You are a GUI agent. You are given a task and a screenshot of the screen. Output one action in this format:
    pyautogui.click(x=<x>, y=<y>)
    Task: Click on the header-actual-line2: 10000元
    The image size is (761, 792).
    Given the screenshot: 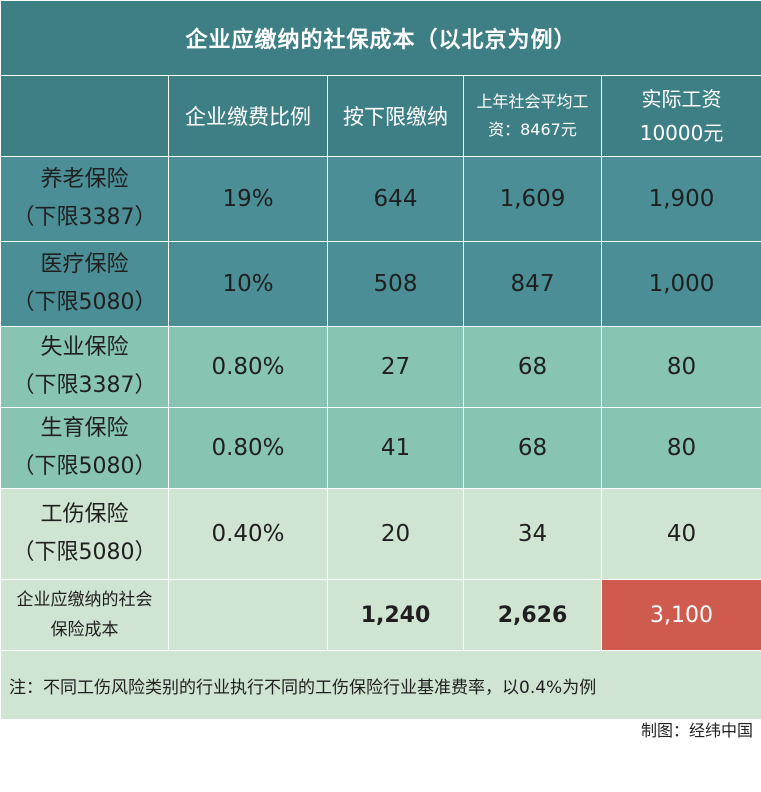 What is the action you would take?
    pyautogui.click(x=681, y=133)
    